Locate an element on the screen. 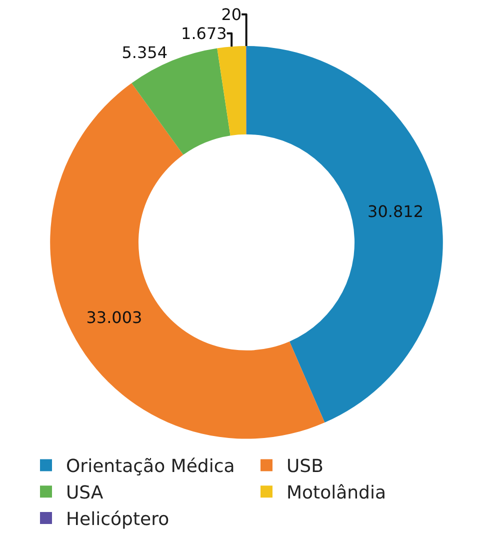 This screenshot has height=545, width=493. legend-label: Helicóptero is located at coordinates (118, 519).